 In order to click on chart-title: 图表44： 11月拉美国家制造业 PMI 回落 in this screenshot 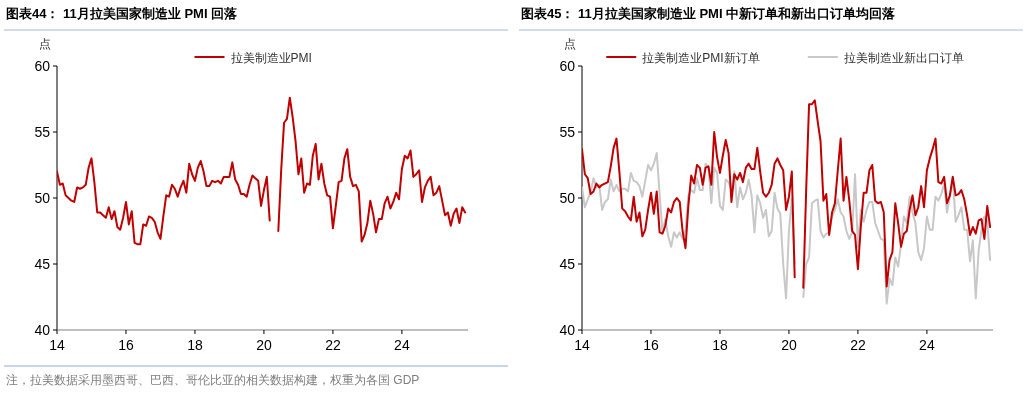, I will do `click(122, 13)`.